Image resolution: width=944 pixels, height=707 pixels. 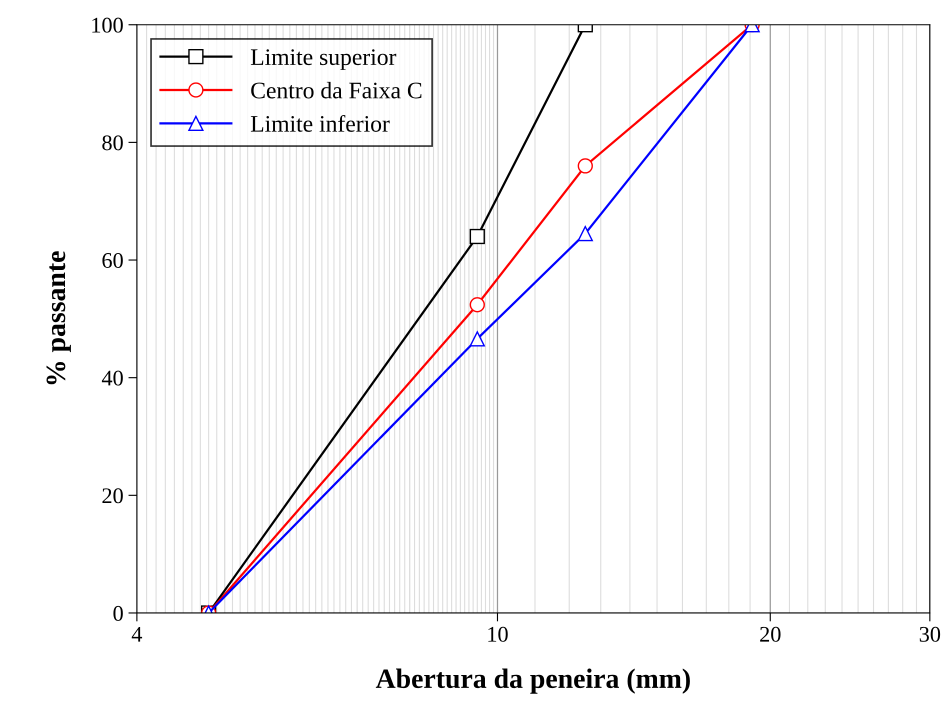 What do you see at coordinates (58, 317) in the screenshot?
I see `y-axis-title: % passante` at bounding box center [58, 317].